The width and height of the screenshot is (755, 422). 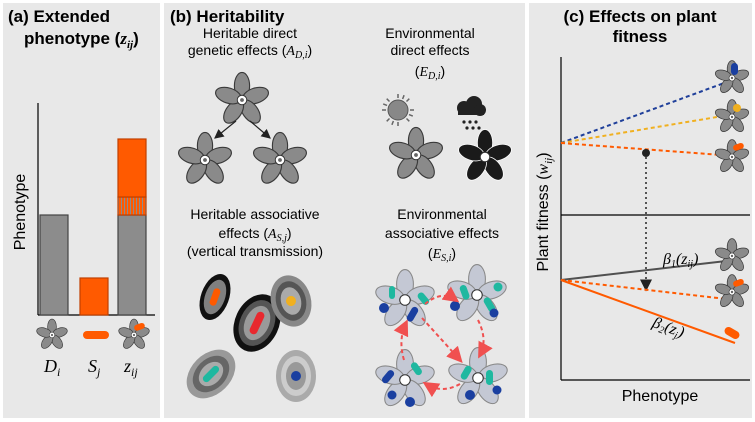 I want to click on beta1-line, so click(x=648, y=270).